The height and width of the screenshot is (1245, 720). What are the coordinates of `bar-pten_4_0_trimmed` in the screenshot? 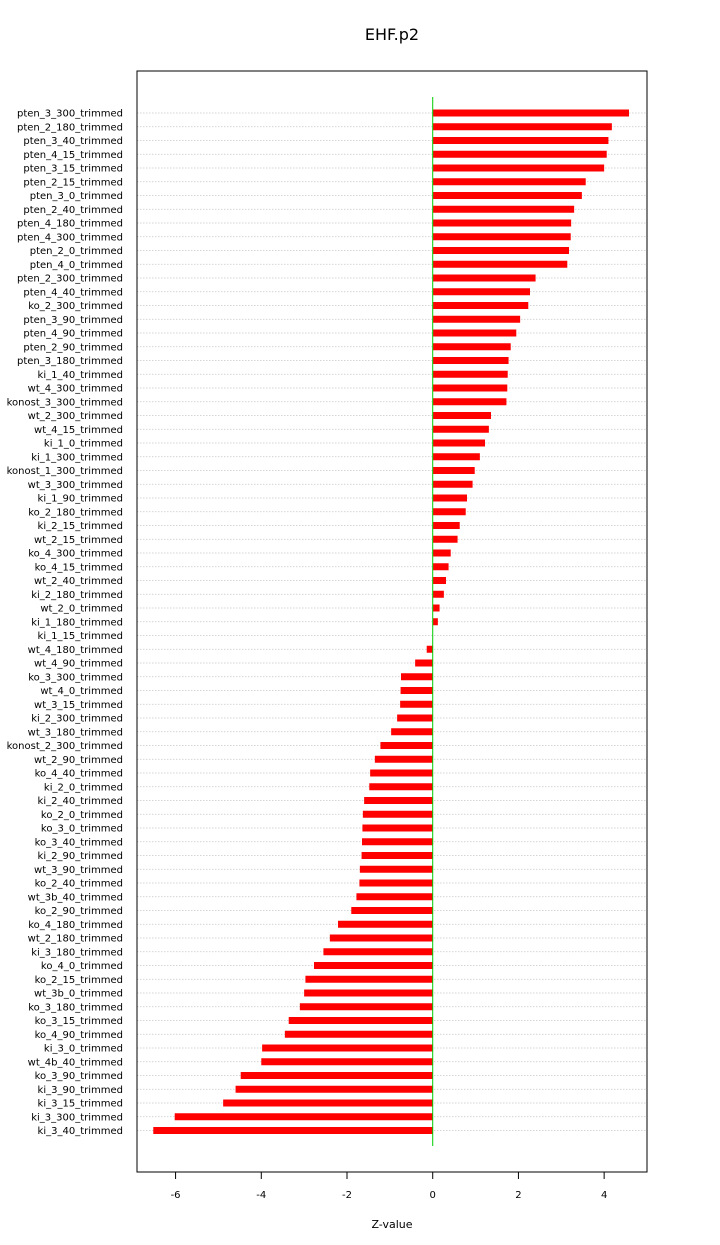 It's located at (500, 264).